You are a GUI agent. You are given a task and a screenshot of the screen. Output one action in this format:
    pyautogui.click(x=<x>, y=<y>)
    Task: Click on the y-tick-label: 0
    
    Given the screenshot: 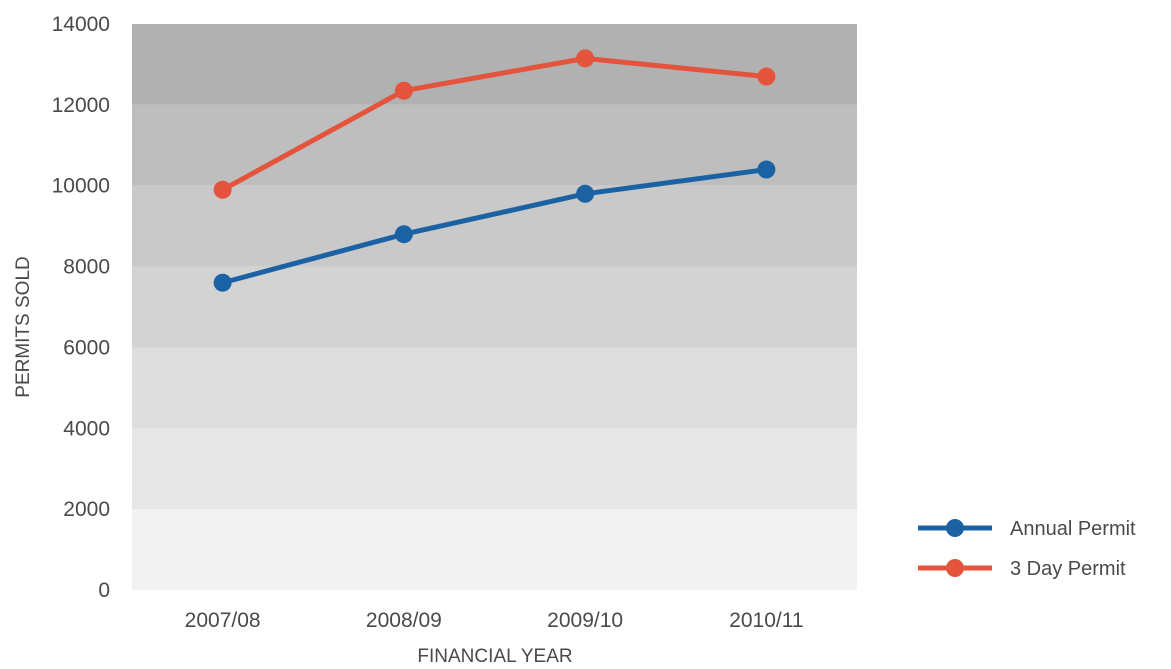 What is the action you would take?
    pyautogui.click(x=104, y=590)
    